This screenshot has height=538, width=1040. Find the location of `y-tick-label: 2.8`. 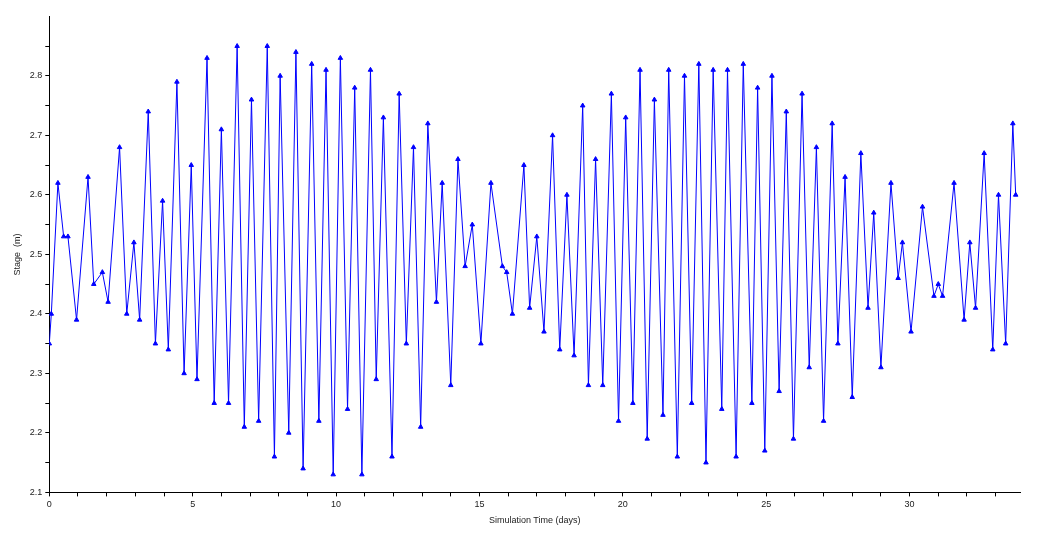

y-tick-label: 2.8 is located at coordinates (36, 75).